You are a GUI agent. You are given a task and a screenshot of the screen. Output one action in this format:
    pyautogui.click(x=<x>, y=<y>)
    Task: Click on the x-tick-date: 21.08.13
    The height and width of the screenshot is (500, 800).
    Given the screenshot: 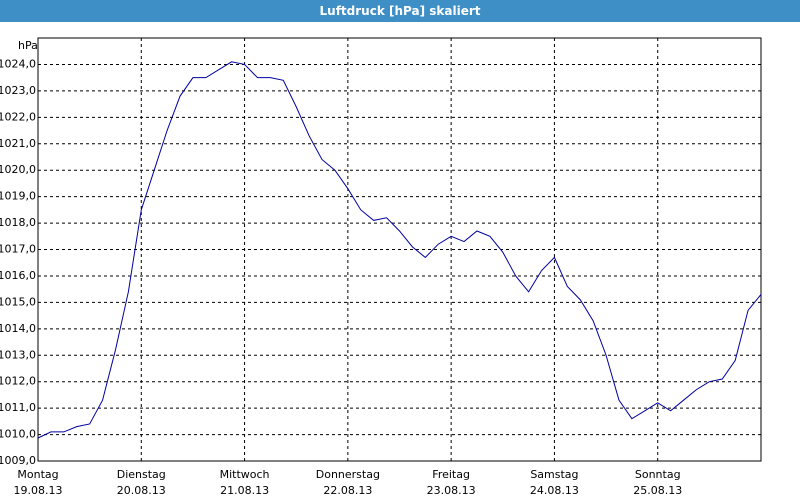 What is the action you would take?
    pyautogui.click(x=244, y=490)
    